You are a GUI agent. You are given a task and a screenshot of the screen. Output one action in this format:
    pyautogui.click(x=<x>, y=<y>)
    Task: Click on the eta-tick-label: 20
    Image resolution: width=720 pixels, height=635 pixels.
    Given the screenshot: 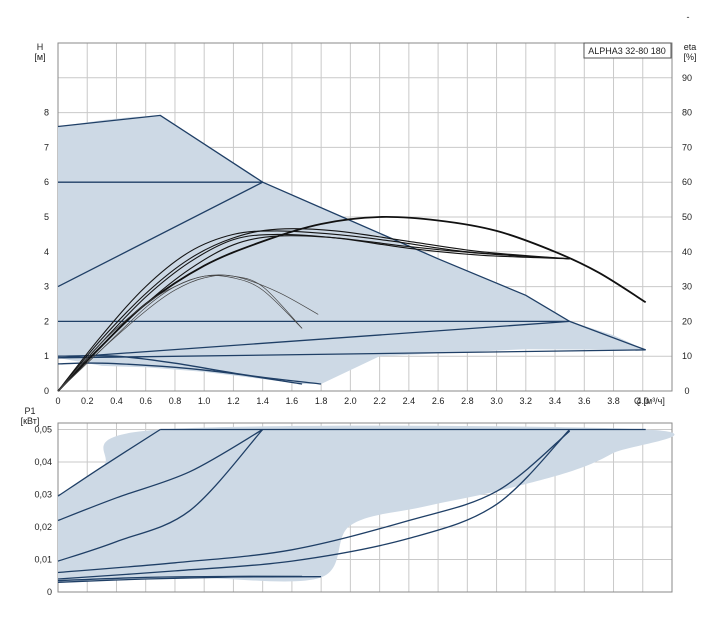 What is the action you would take?
    pyautogui.click(x=687, y=321)
    